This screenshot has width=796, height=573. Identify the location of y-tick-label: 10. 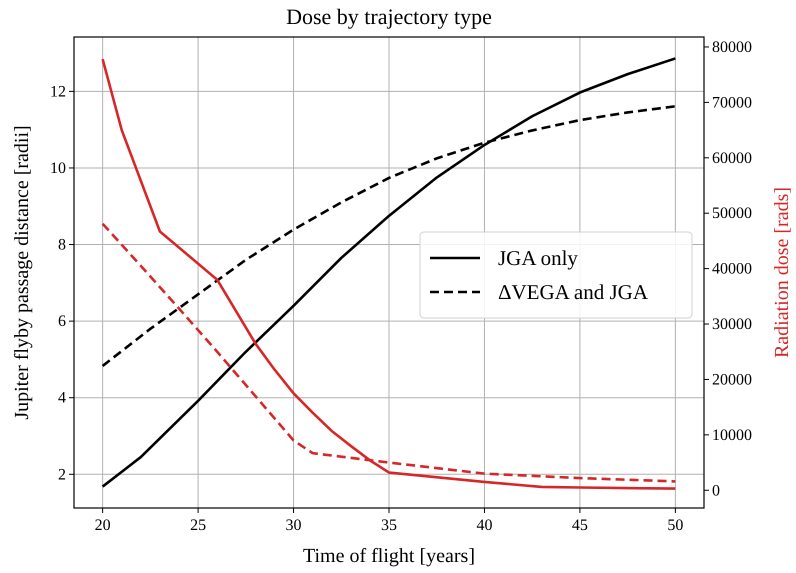
(58, 168).